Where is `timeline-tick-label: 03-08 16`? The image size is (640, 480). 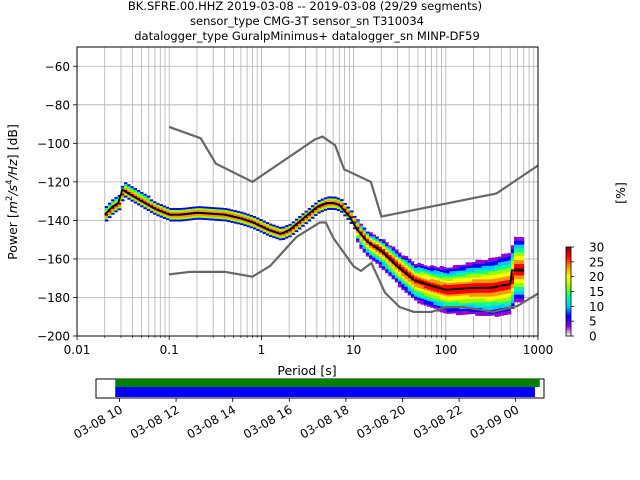
timeline-tick-label: 03-08 16 is located at coordinates (268, 421).